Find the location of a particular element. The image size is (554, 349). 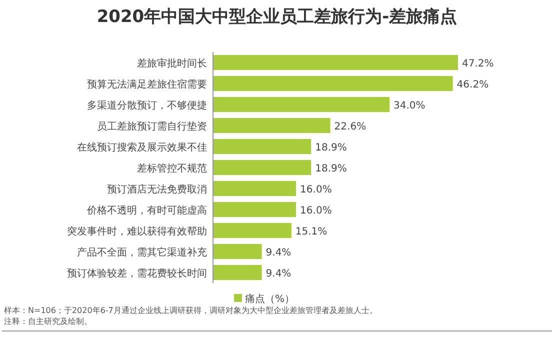

data-label: 22.6% is located at coordinates (350, 127).